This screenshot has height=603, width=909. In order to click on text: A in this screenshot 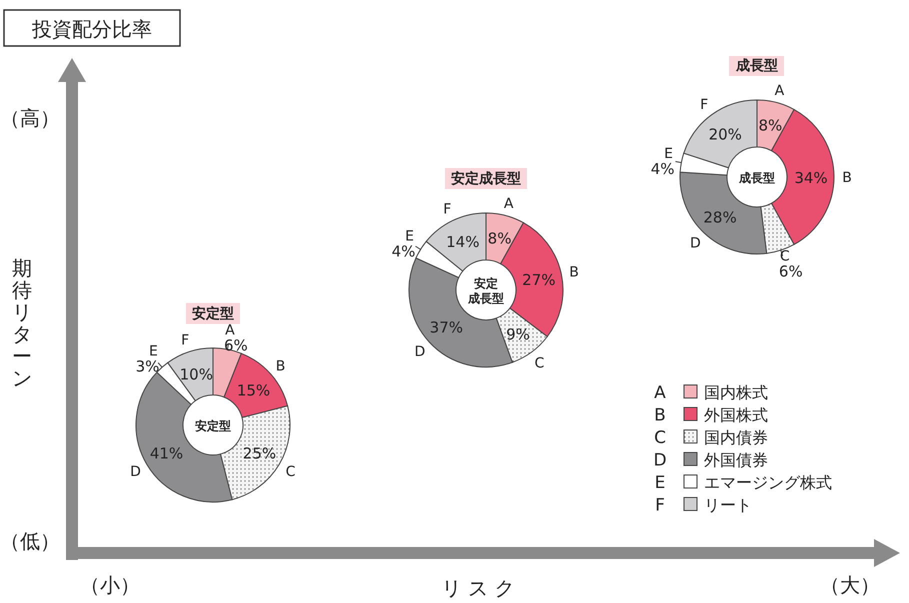, I will do `click(660, 393)`.